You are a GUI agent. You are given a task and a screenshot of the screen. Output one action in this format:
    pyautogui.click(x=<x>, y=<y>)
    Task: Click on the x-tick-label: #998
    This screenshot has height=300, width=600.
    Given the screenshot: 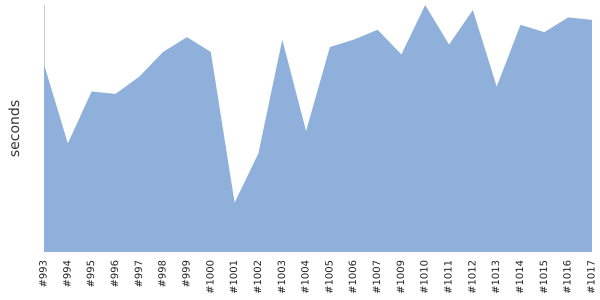 What is the action you would take?
    pyautogui.click(x=163, y=274)
    